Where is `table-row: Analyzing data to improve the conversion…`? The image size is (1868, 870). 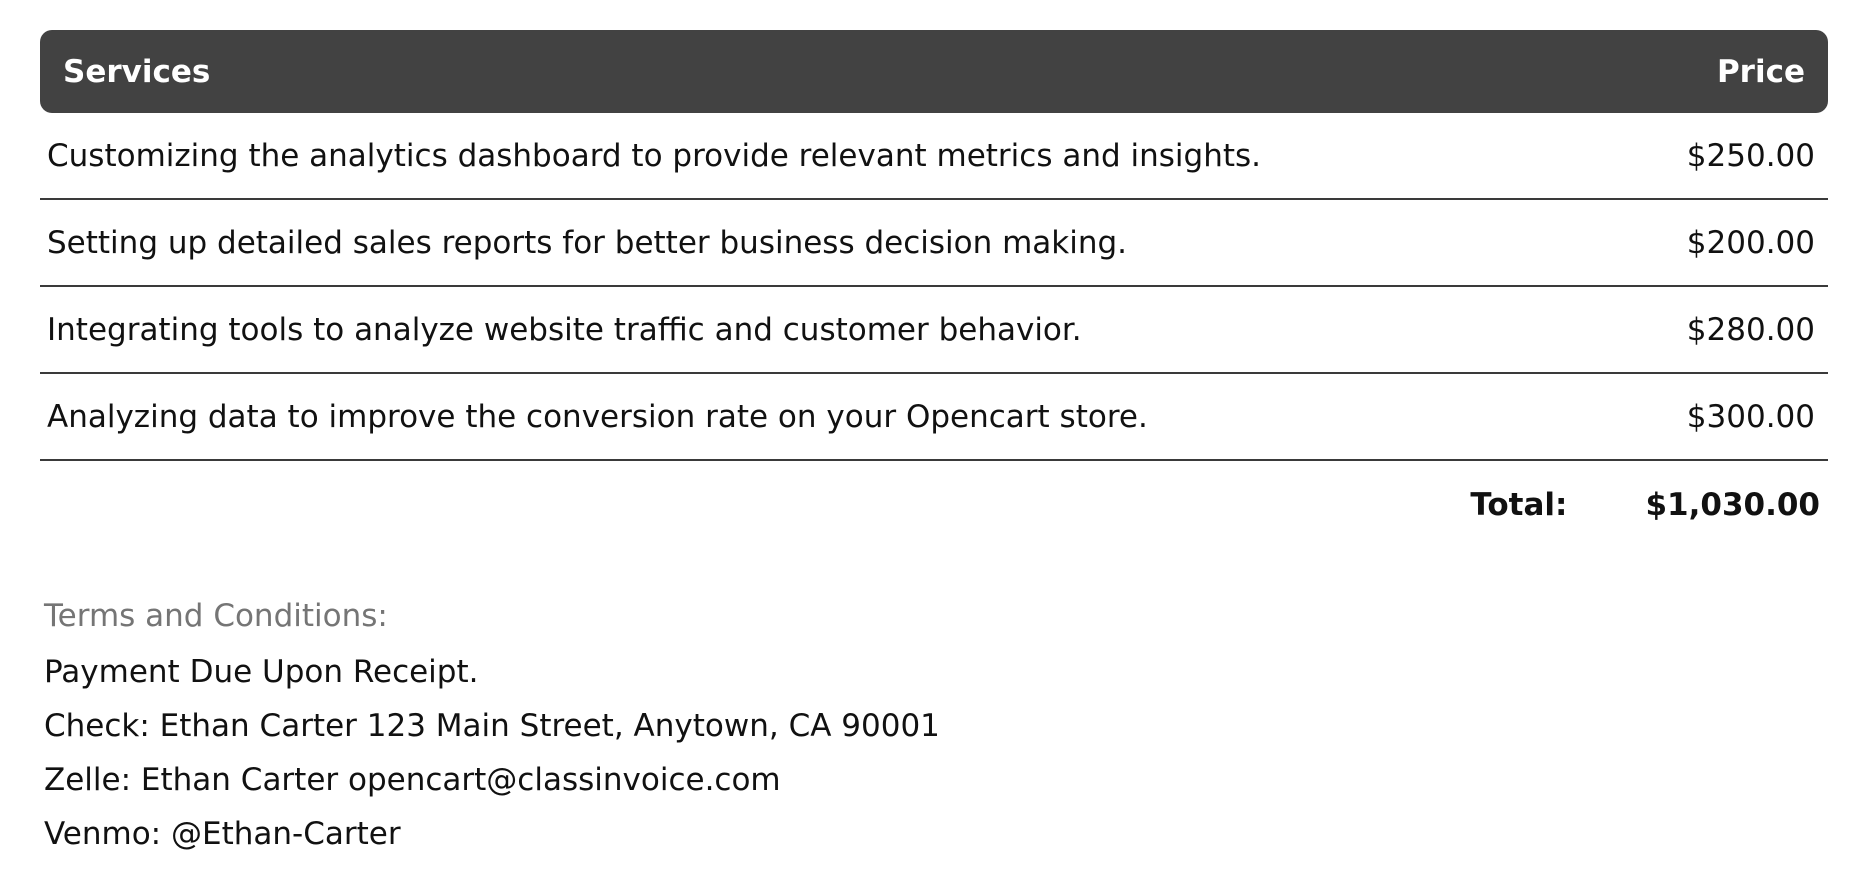 table-row: Analyzing data to improve the conversion… is located at coordinates (934, 417).